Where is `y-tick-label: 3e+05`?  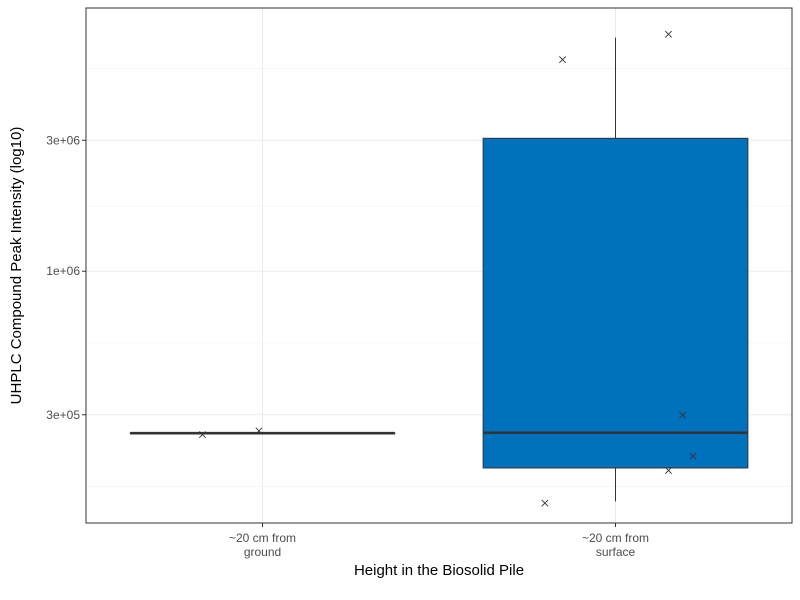
y-tick-label: 3e+05 is located at coordinates (63, 415).